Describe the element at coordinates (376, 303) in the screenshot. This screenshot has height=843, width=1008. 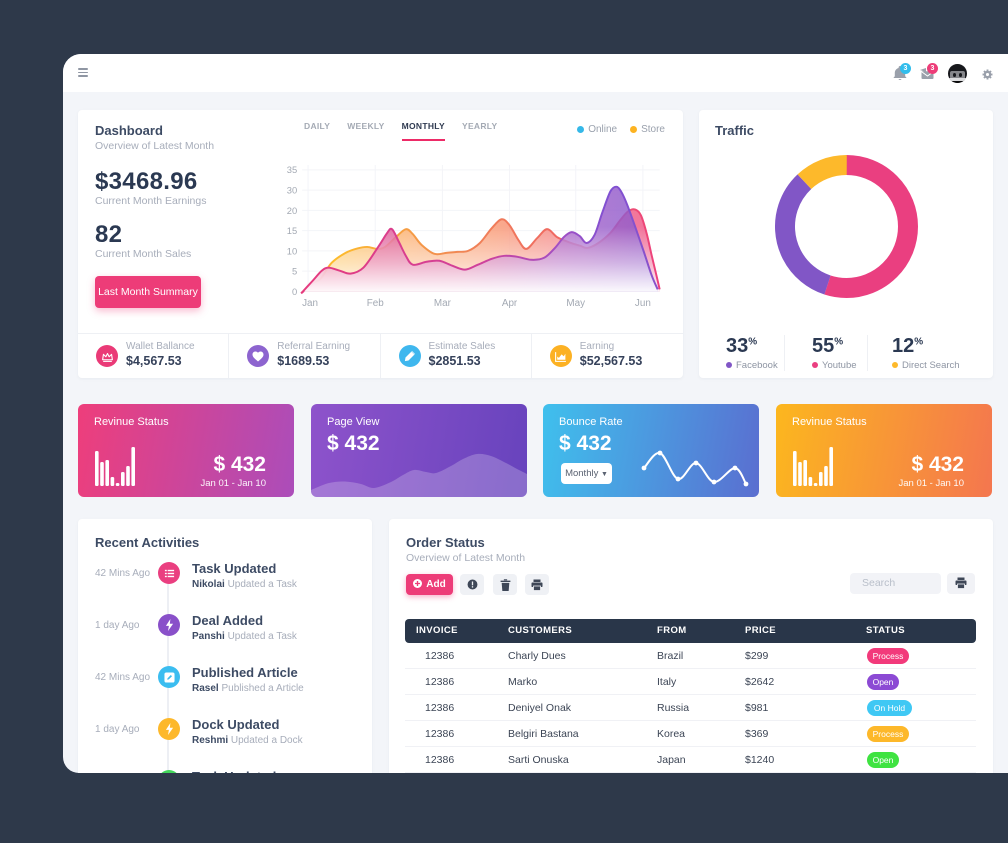
I see `svg-text: Feb` at that location.